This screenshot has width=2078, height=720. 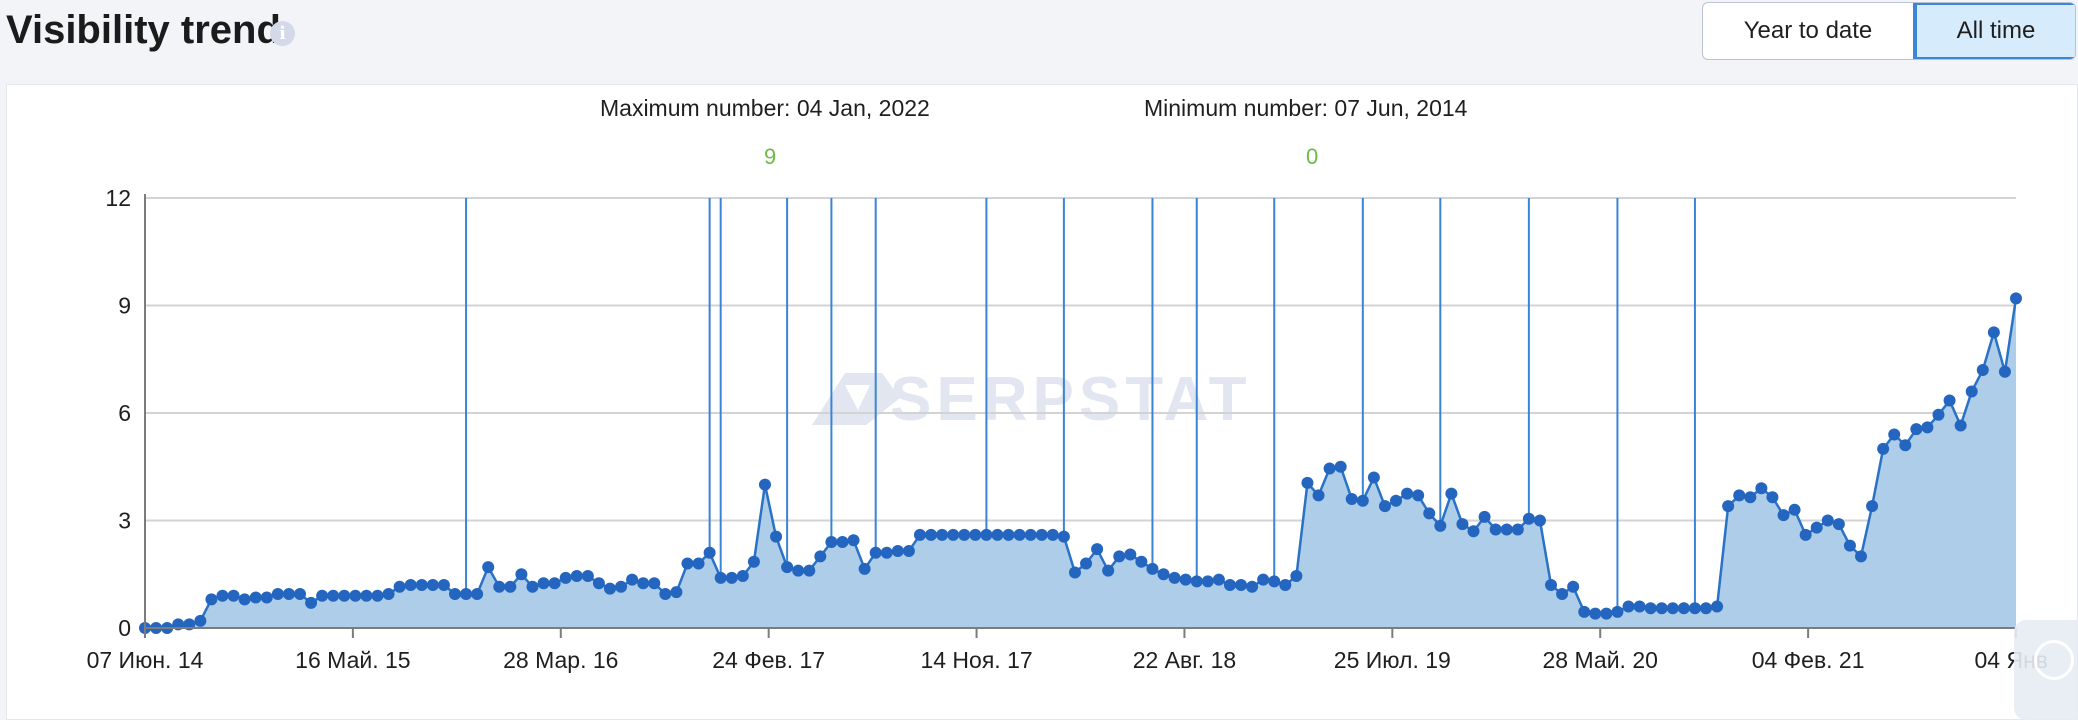 I want to click on page-title: Visibility trend, so click(x=143, y=30).